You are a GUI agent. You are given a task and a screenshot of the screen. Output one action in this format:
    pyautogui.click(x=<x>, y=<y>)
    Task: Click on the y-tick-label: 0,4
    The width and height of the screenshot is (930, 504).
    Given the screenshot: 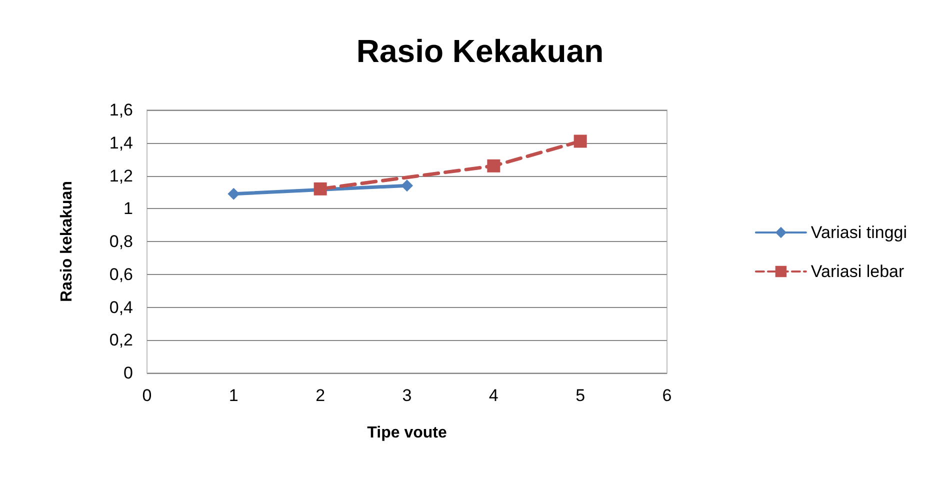 What is the action you would take?
    pyautogui.click(x=121, y=307)
    